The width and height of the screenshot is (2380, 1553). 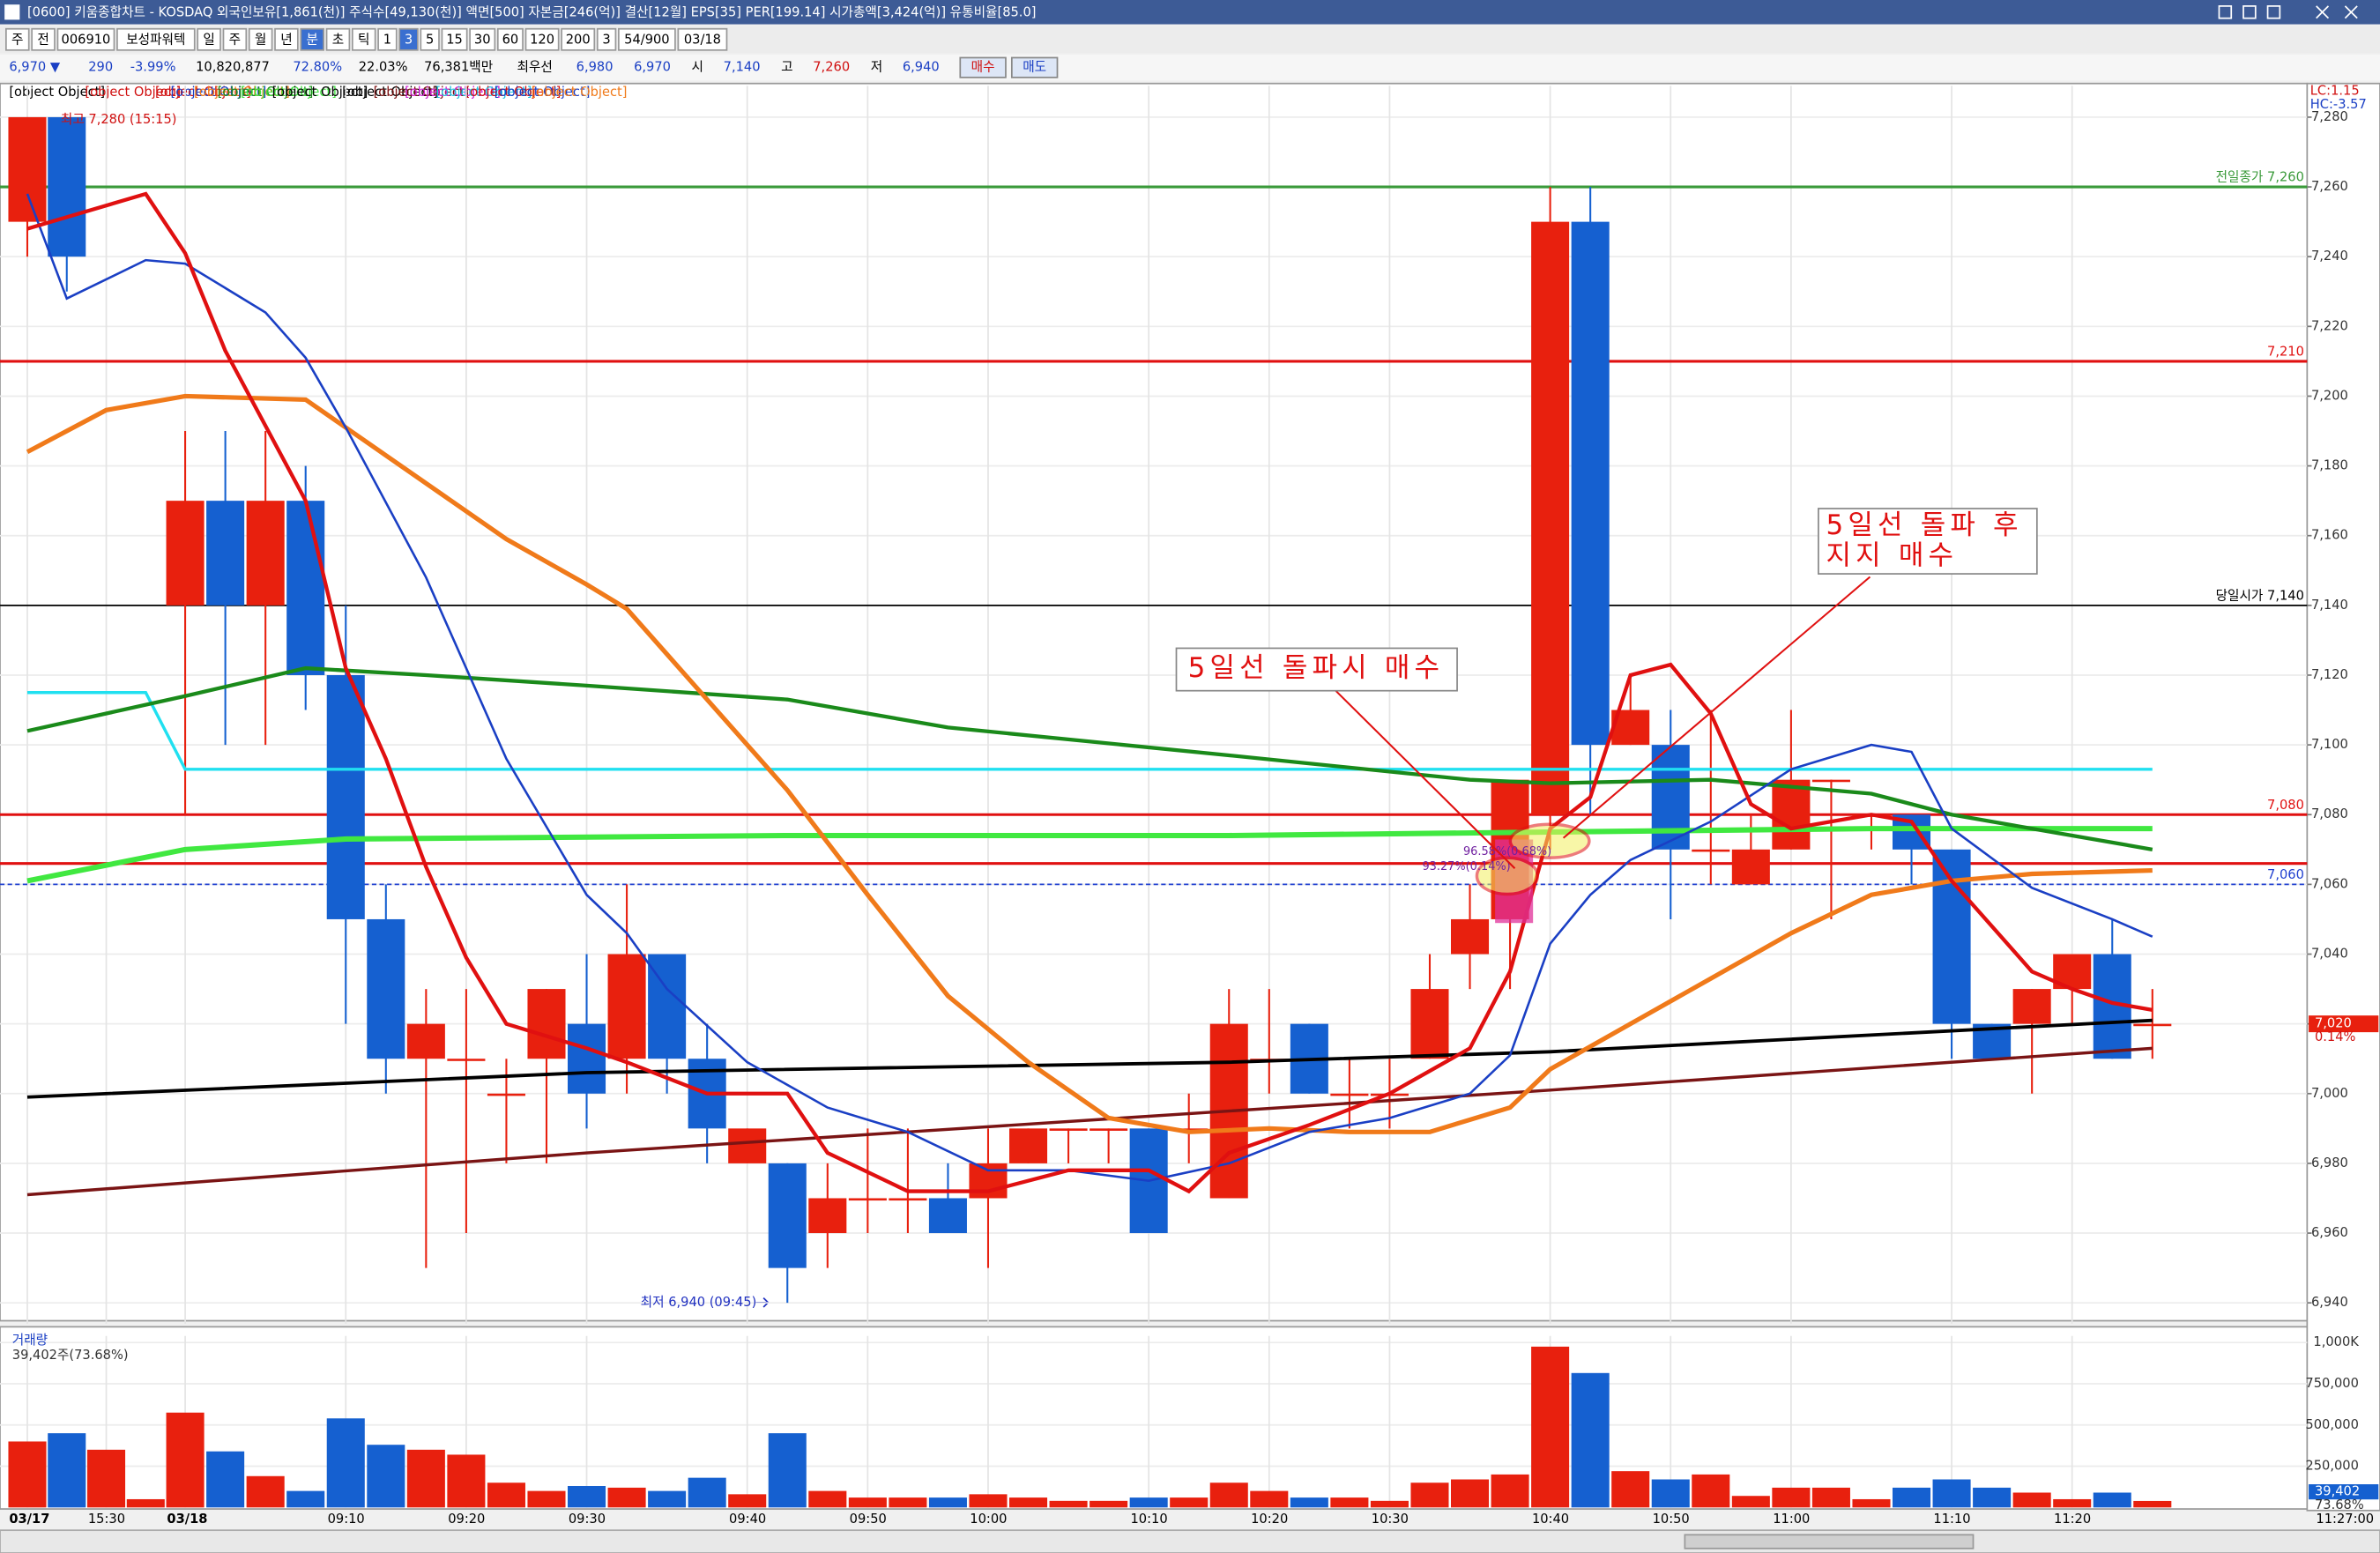 I want to click on x-tick-label: 10:00, so click(x=988, y=1519).